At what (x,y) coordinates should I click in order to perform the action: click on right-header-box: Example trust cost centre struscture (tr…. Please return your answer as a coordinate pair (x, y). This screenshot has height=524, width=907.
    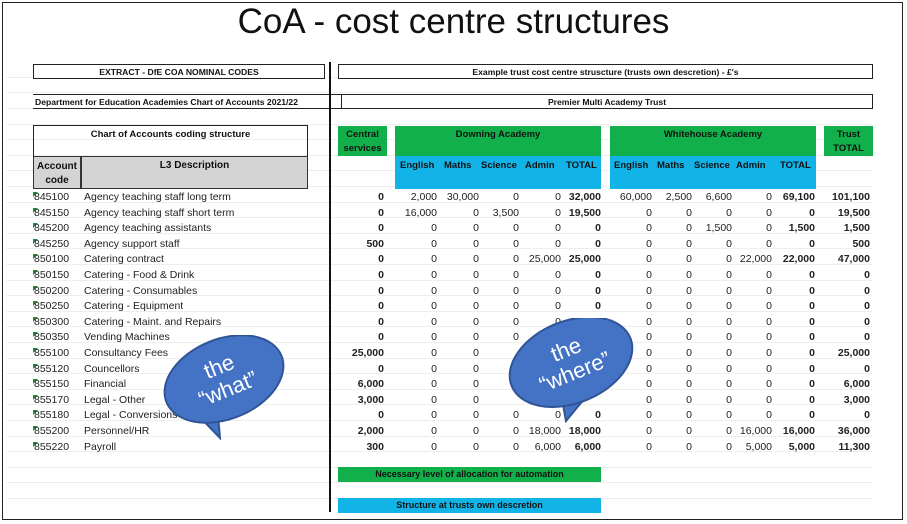
    Looking at the image, I should click on (605, 71).